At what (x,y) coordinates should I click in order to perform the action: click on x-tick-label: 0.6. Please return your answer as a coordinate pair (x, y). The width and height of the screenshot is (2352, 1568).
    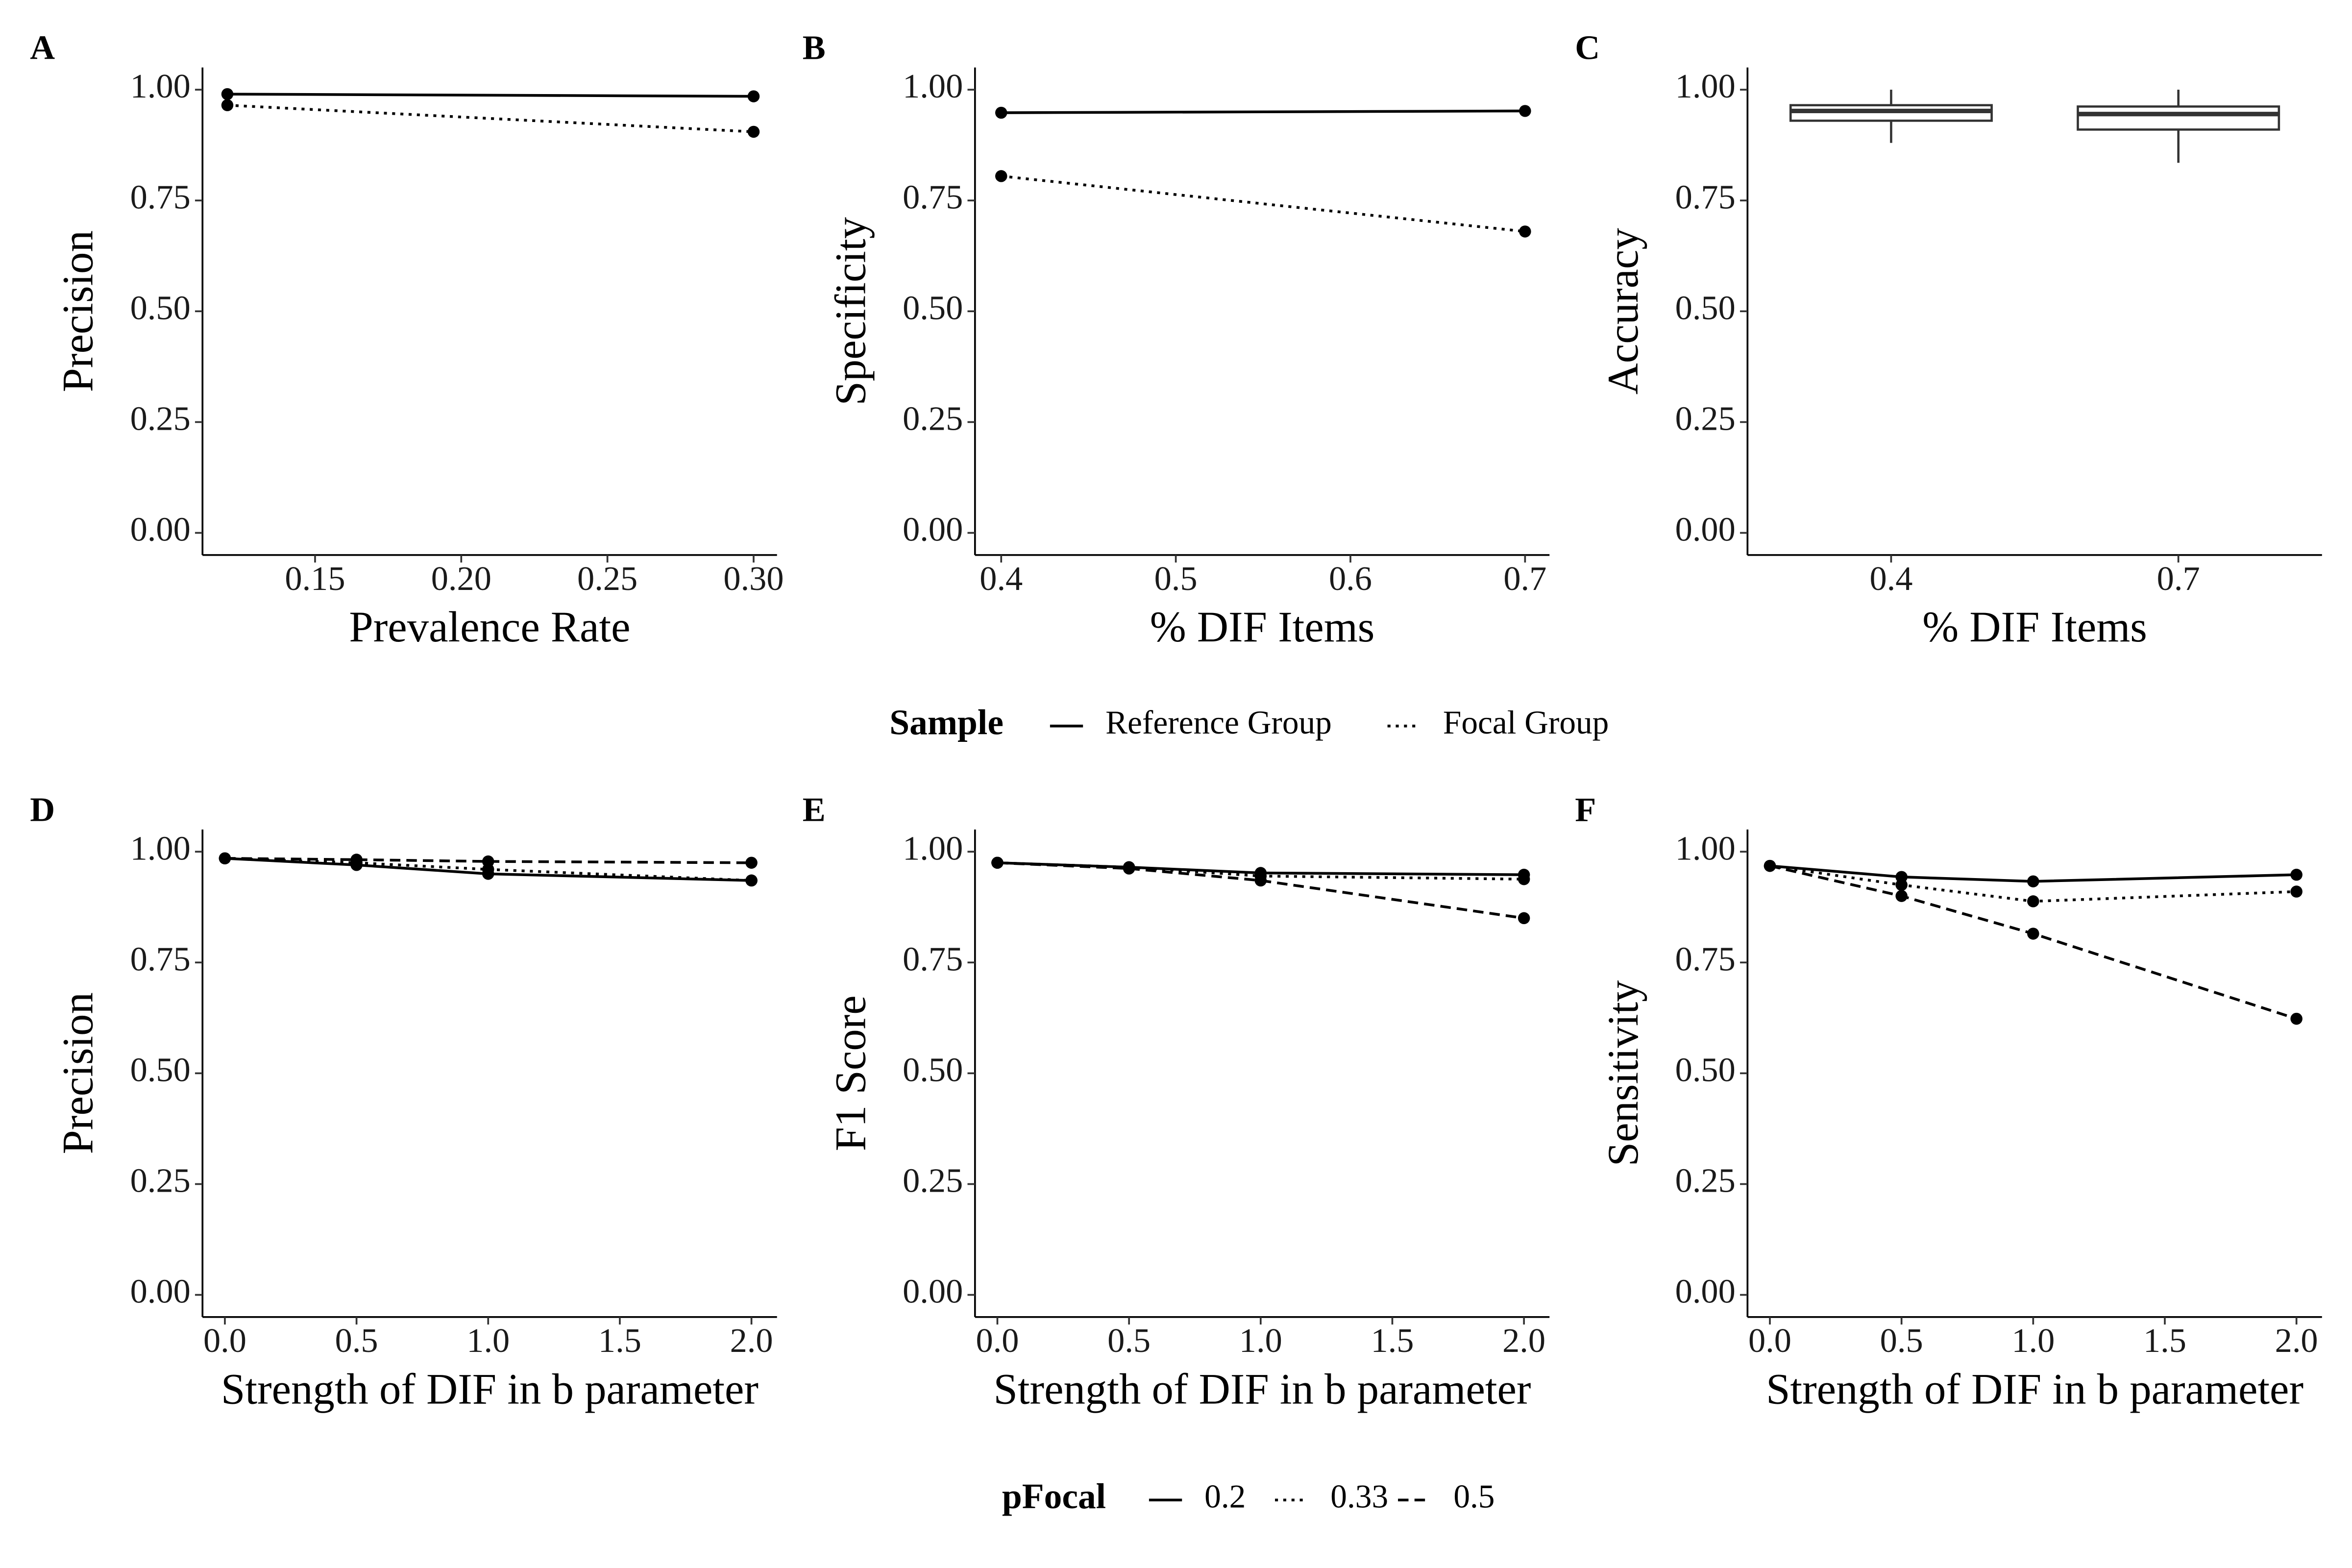
    Looking at the image, I should click on (1350, 579).